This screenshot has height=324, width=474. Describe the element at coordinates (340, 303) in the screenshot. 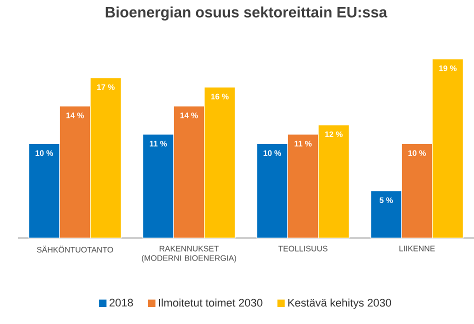

I see `legend-label: Kestävä kehitys 2030` at that location.